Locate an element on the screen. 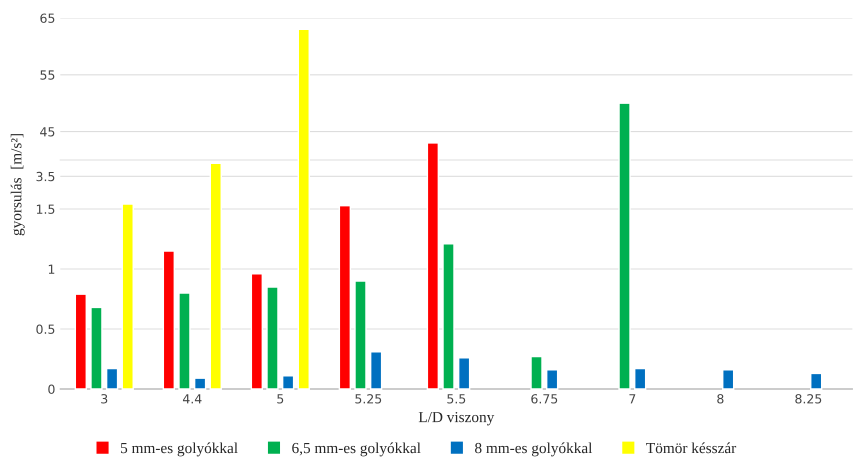  x-tick-label: 5.5 is located at coordinates (456, 399).